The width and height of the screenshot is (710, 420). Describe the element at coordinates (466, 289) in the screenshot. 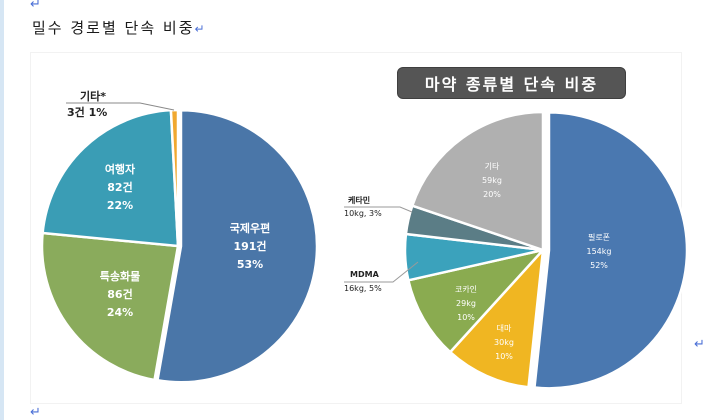

I see `label-cocaine-name: 코카인` at that location.